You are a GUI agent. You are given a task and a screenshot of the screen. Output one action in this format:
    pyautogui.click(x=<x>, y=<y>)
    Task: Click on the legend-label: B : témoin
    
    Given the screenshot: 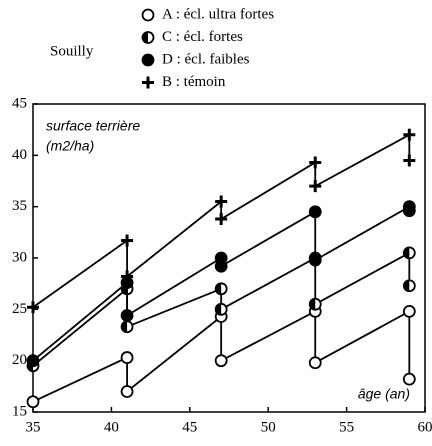 What is the action you would take?
    pyautogui.click(x=194, y=82)
    